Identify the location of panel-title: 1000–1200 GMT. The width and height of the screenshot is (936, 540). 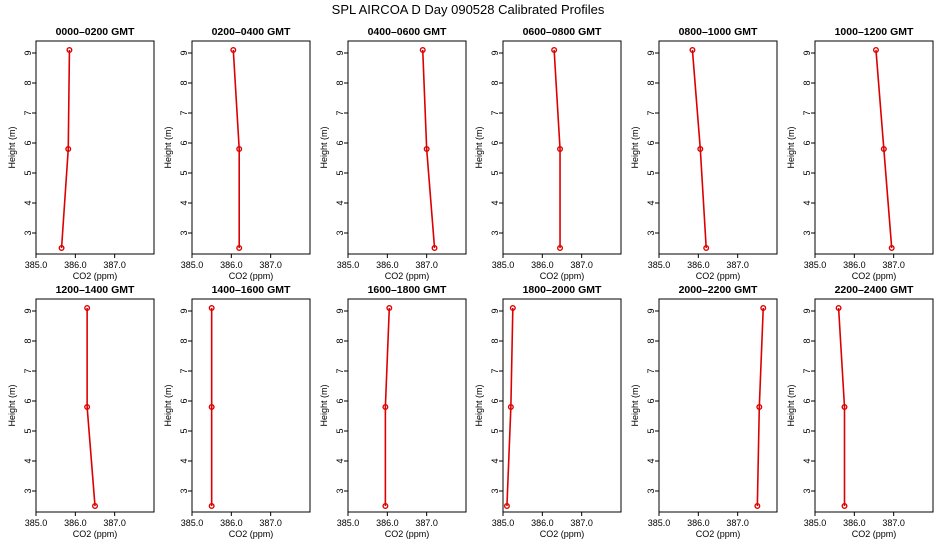
(874, 32).